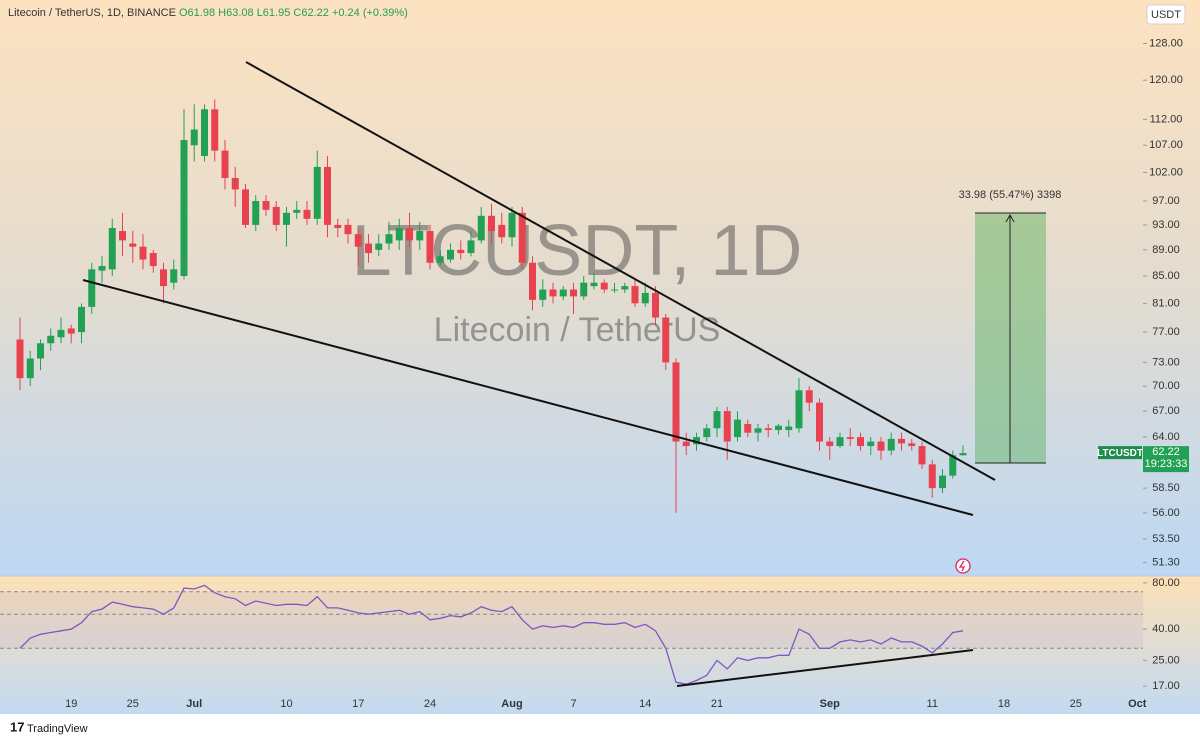 The width and height of the screenshot is (1200, 742). I want to click on x-tick-label: 19, so click(71, 704).